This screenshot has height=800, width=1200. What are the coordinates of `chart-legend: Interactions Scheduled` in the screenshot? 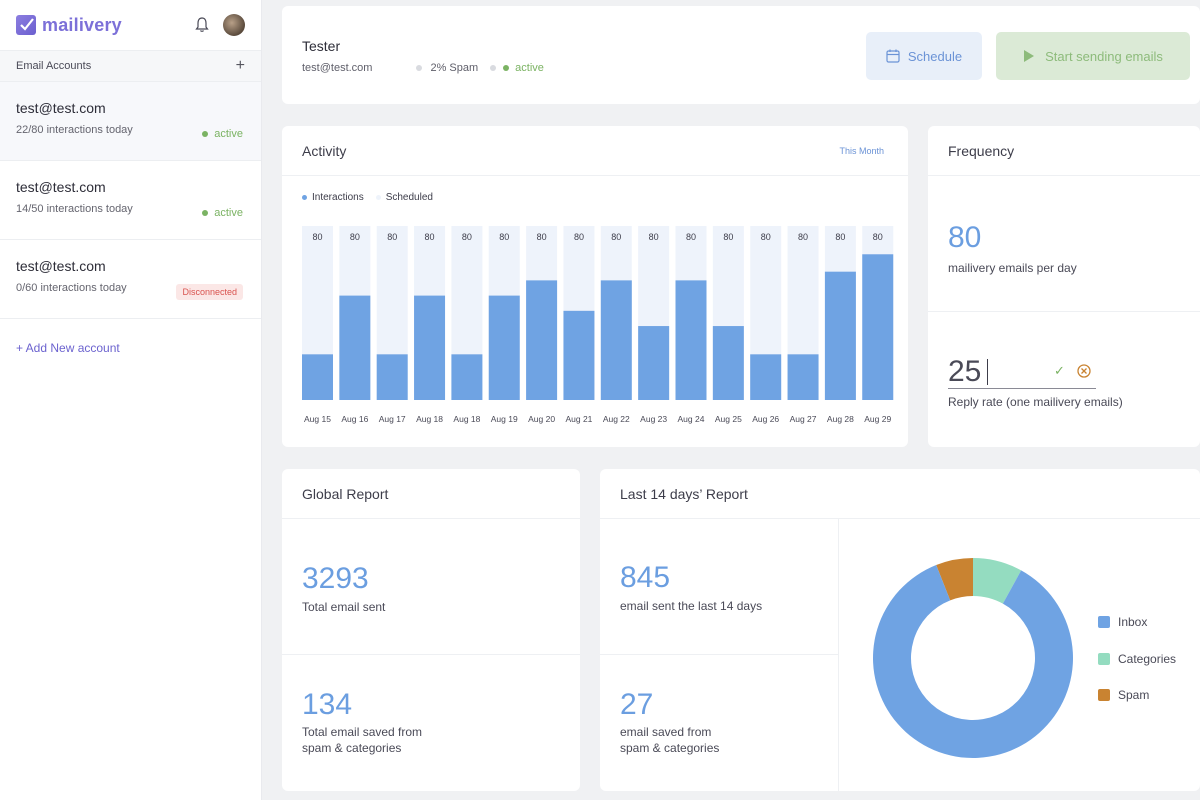 It's located at (367, 197).